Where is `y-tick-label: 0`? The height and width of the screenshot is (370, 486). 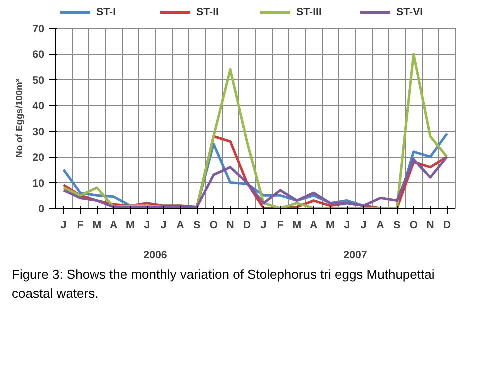
y-tick-label: 0 is located at coordinates (41, 210).